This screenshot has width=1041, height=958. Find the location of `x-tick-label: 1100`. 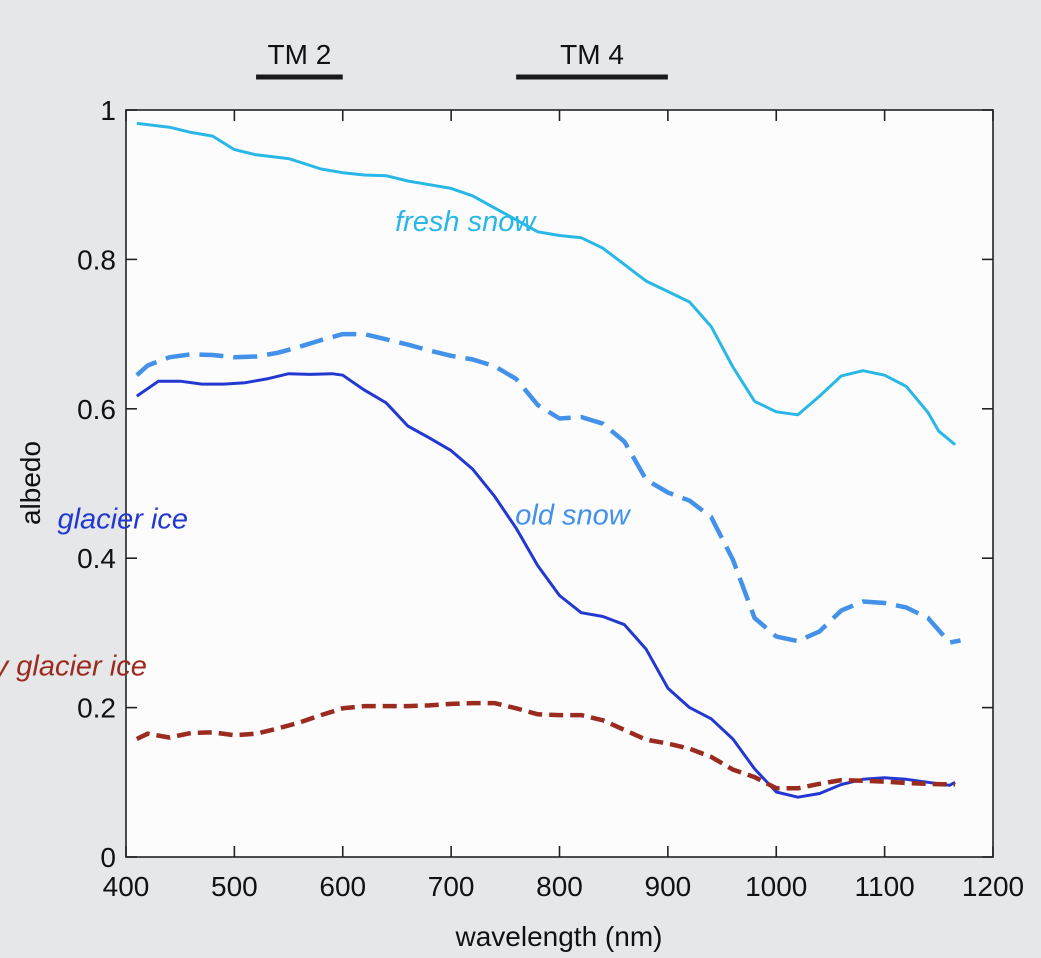

x-tick-label: 1100 is located at coordinates (885, 886).